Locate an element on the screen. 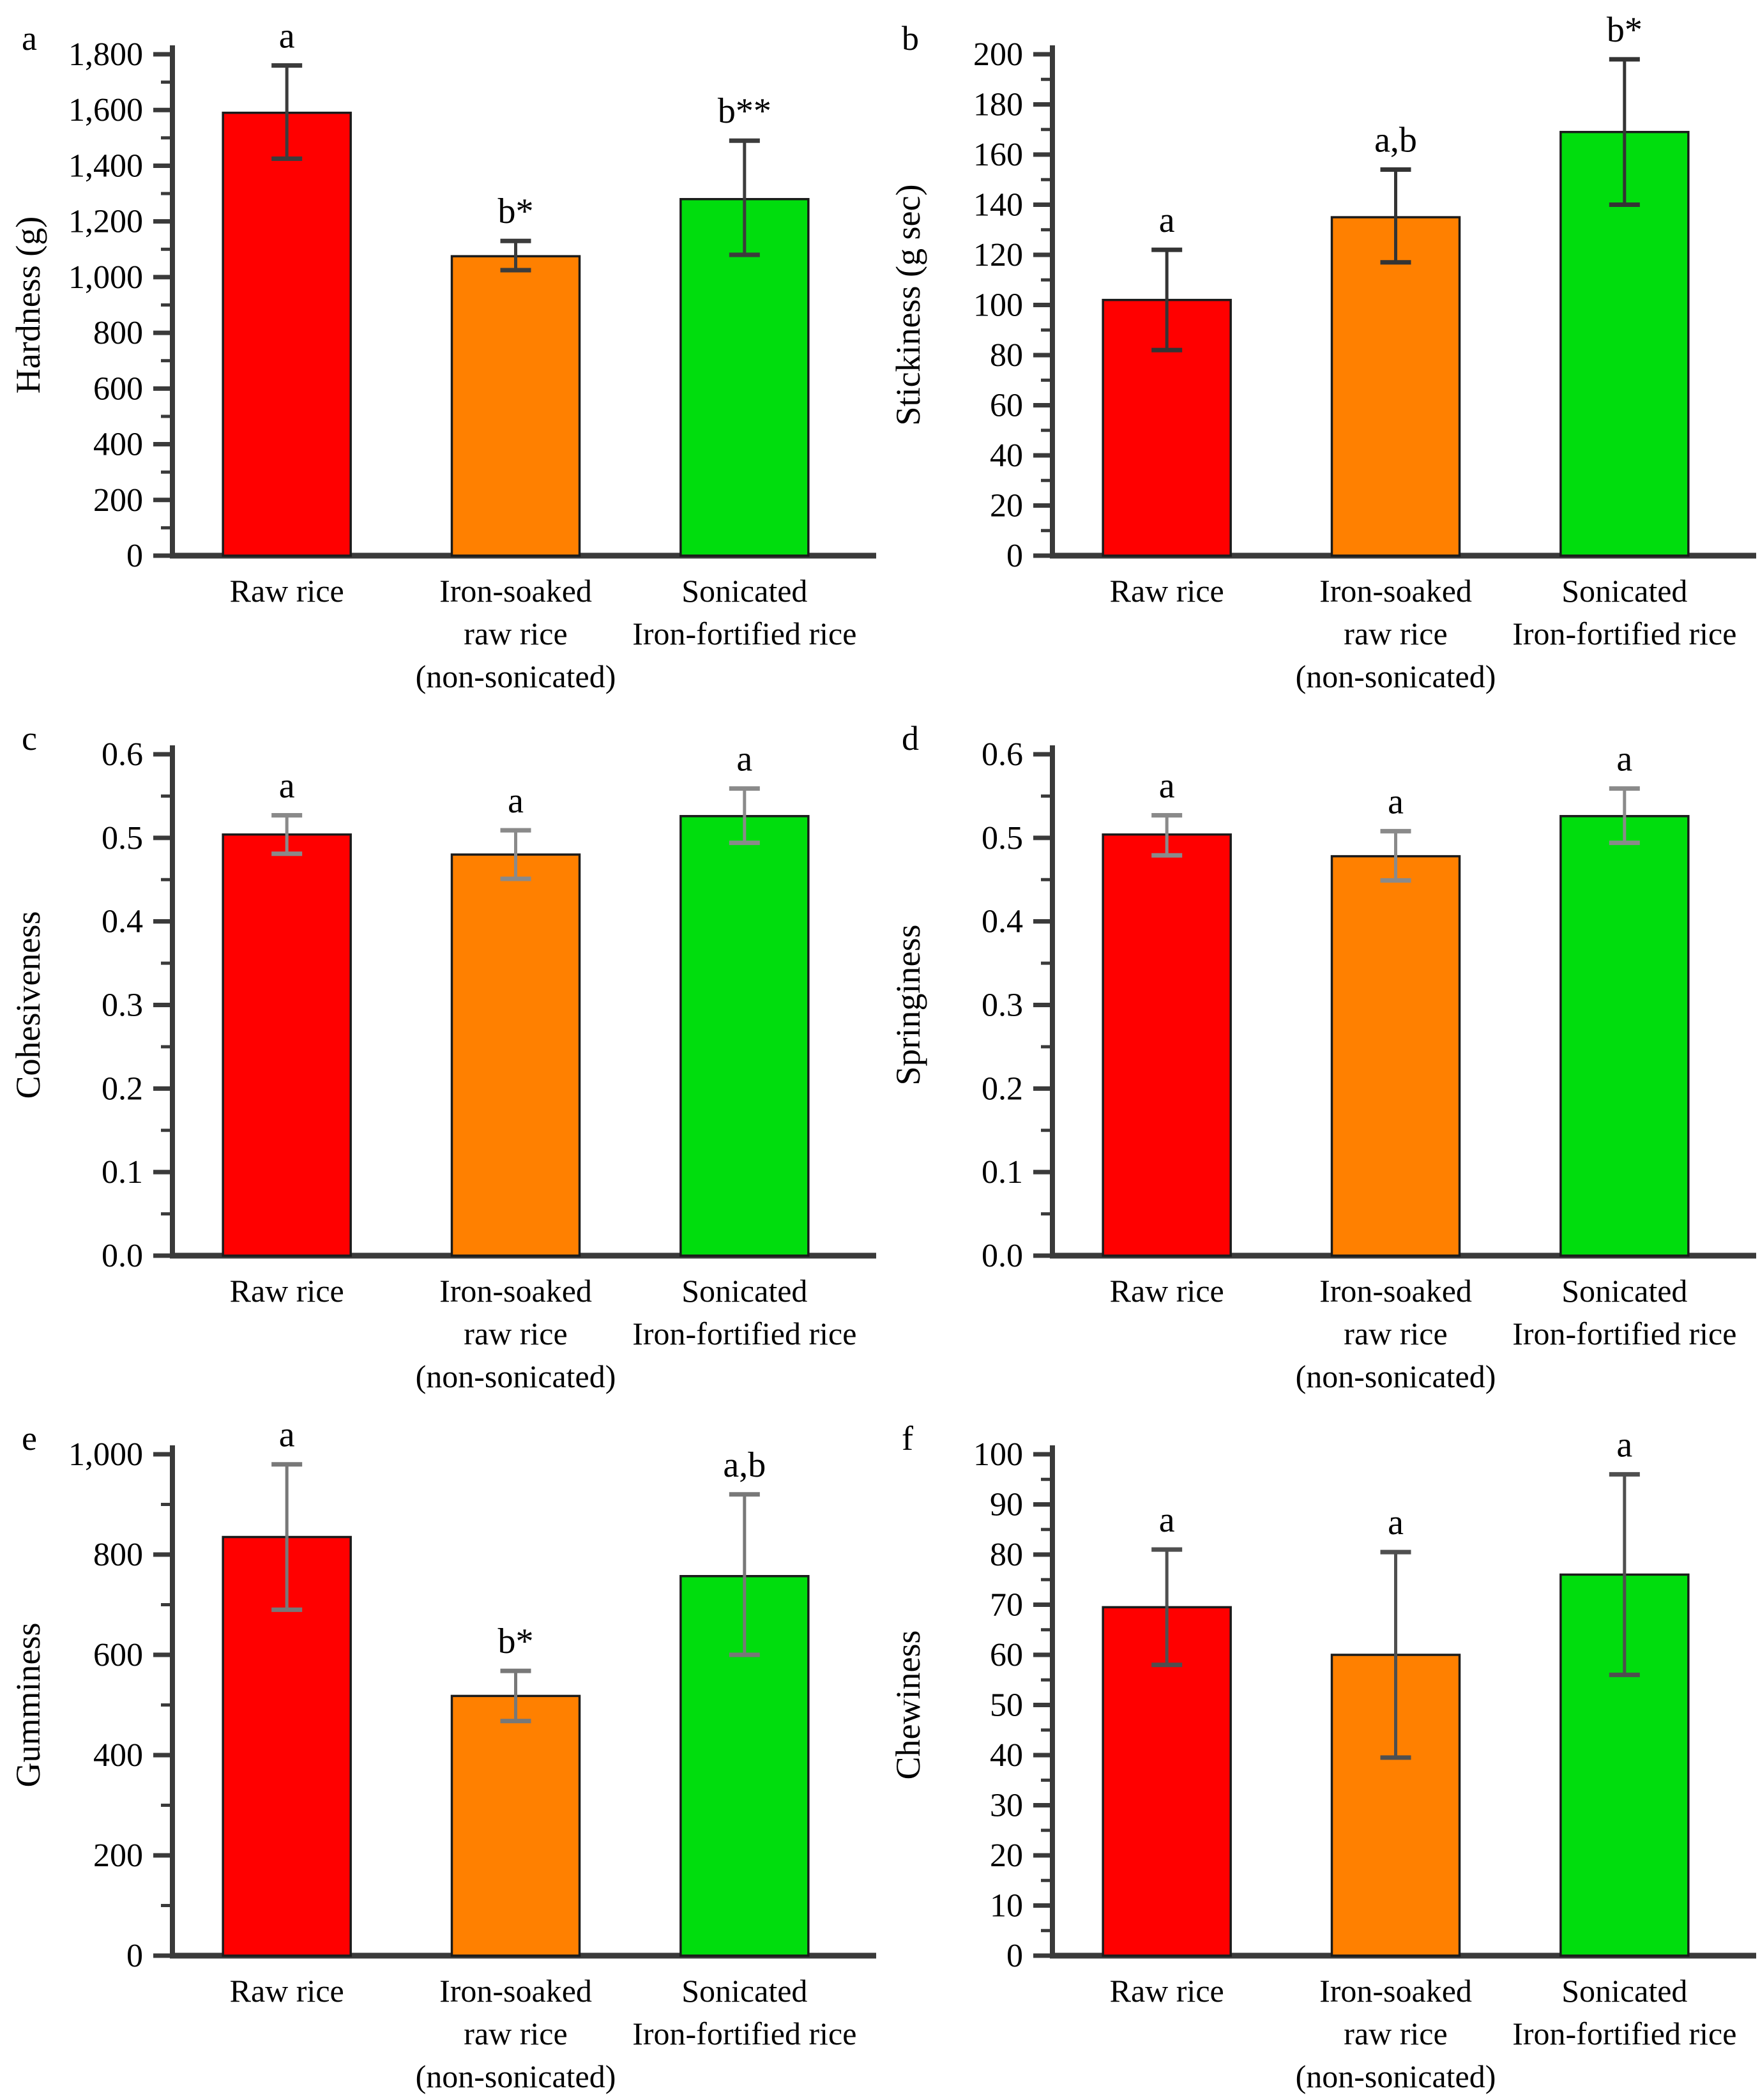 The height and width of the screenshot is (2100, 1760). y-tick-label: 30 is located at coordinates (1007, 1806).